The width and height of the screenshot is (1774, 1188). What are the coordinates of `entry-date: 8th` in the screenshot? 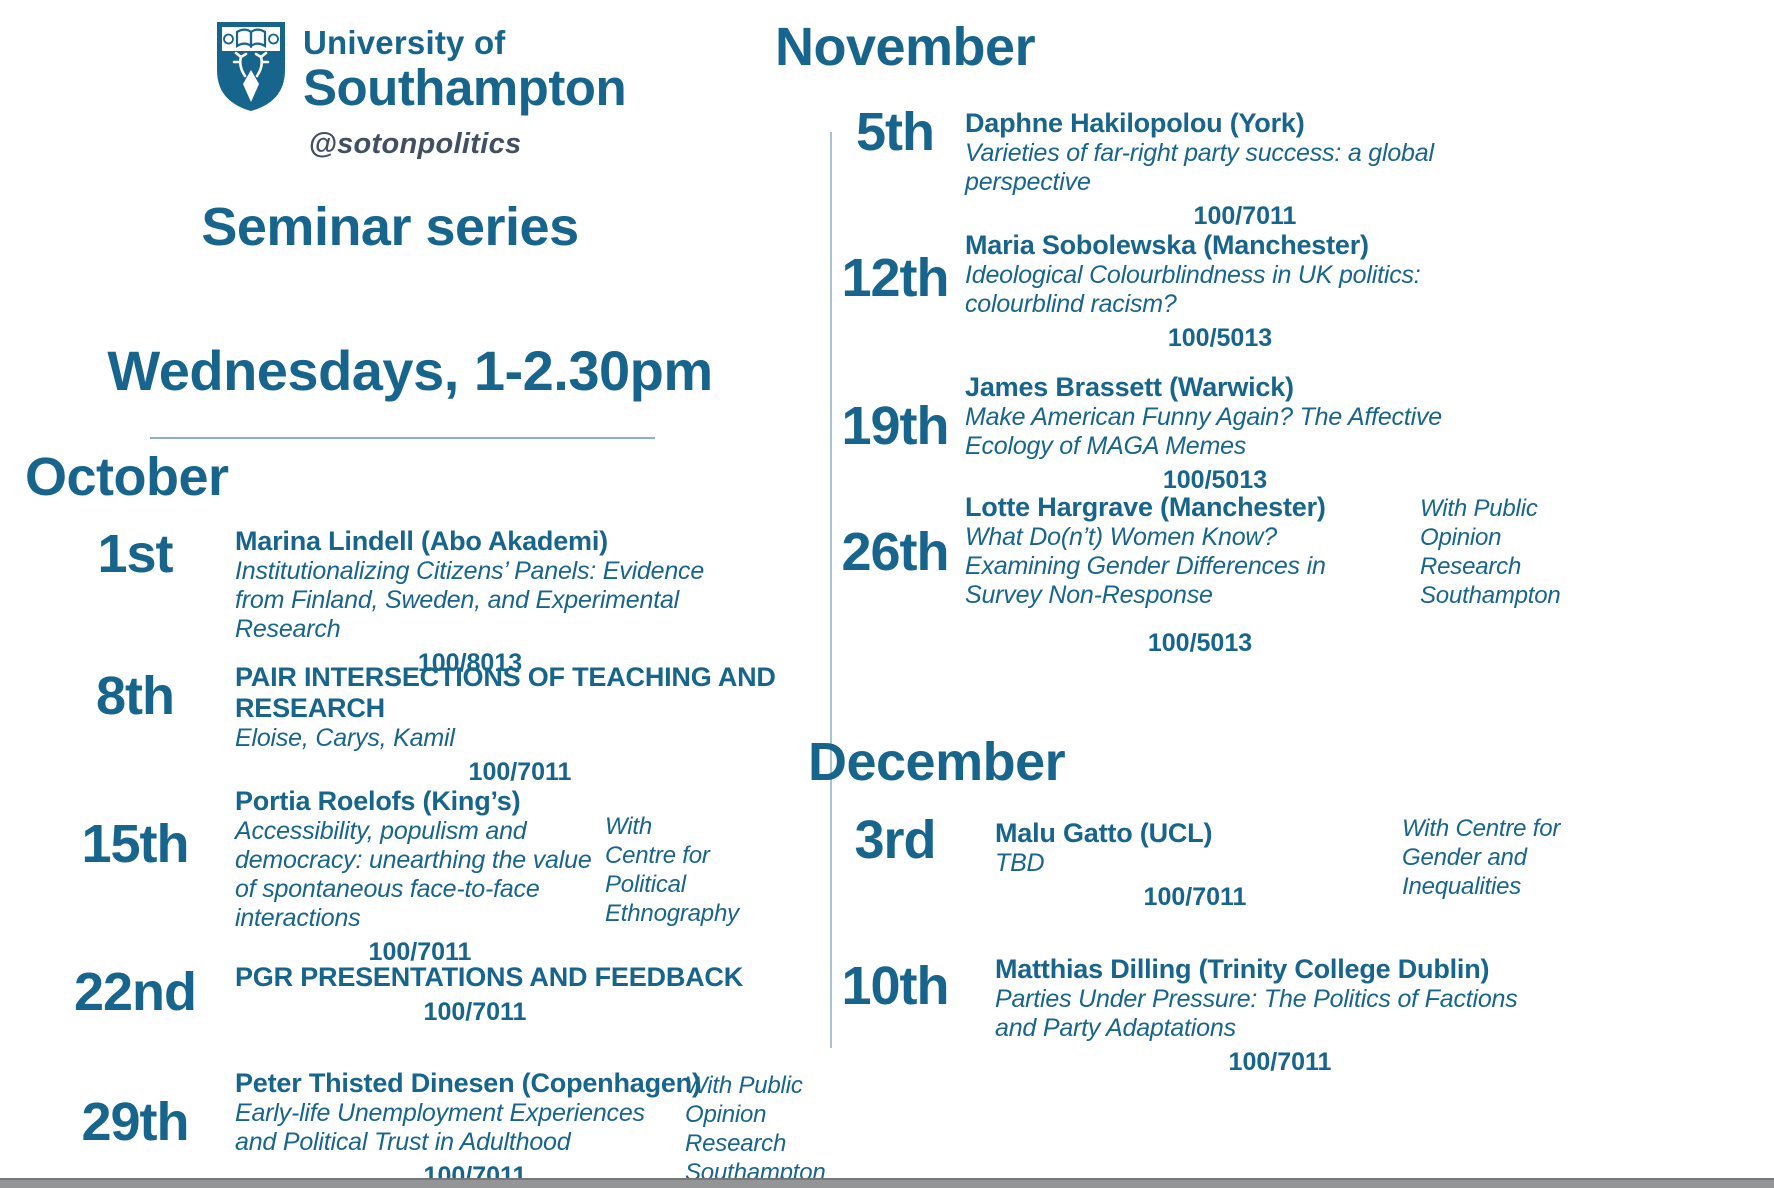 It's located at (135, 696).